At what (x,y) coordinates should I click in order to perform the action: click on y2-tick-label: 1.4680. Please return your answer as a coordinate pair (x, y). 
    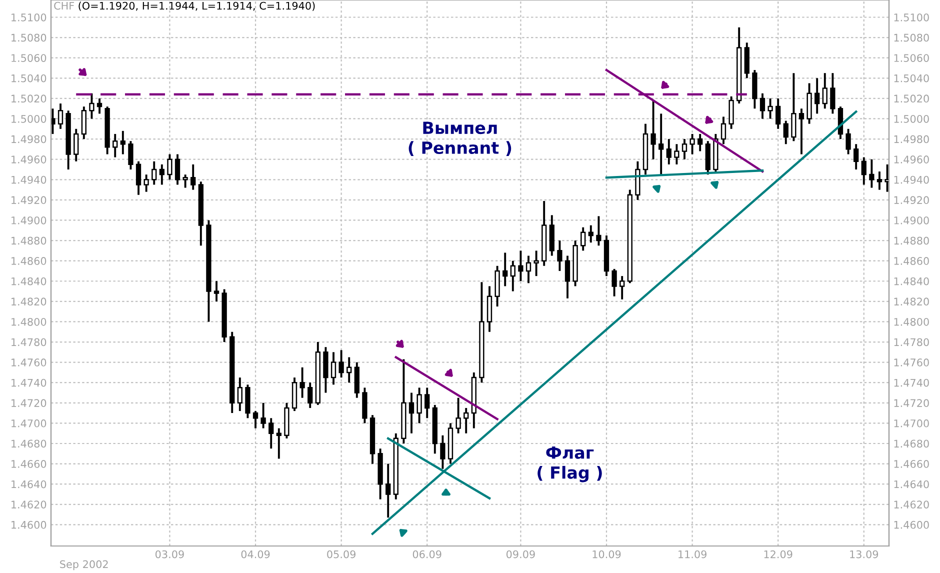
    Looking at the image, I should click on (911, 444).